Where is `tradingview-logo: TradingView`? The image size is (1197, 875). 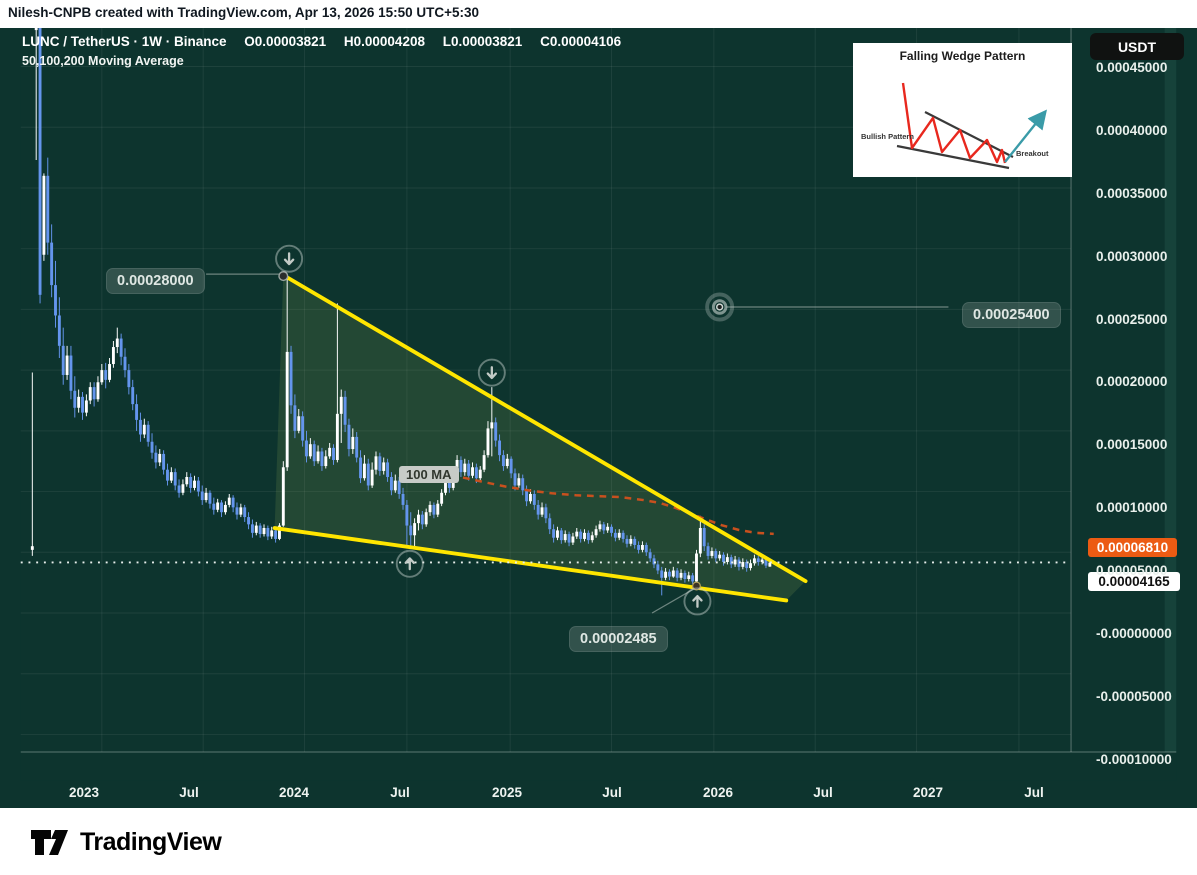
tradingview-logo: TradingView is located at coordinates (126, 842).